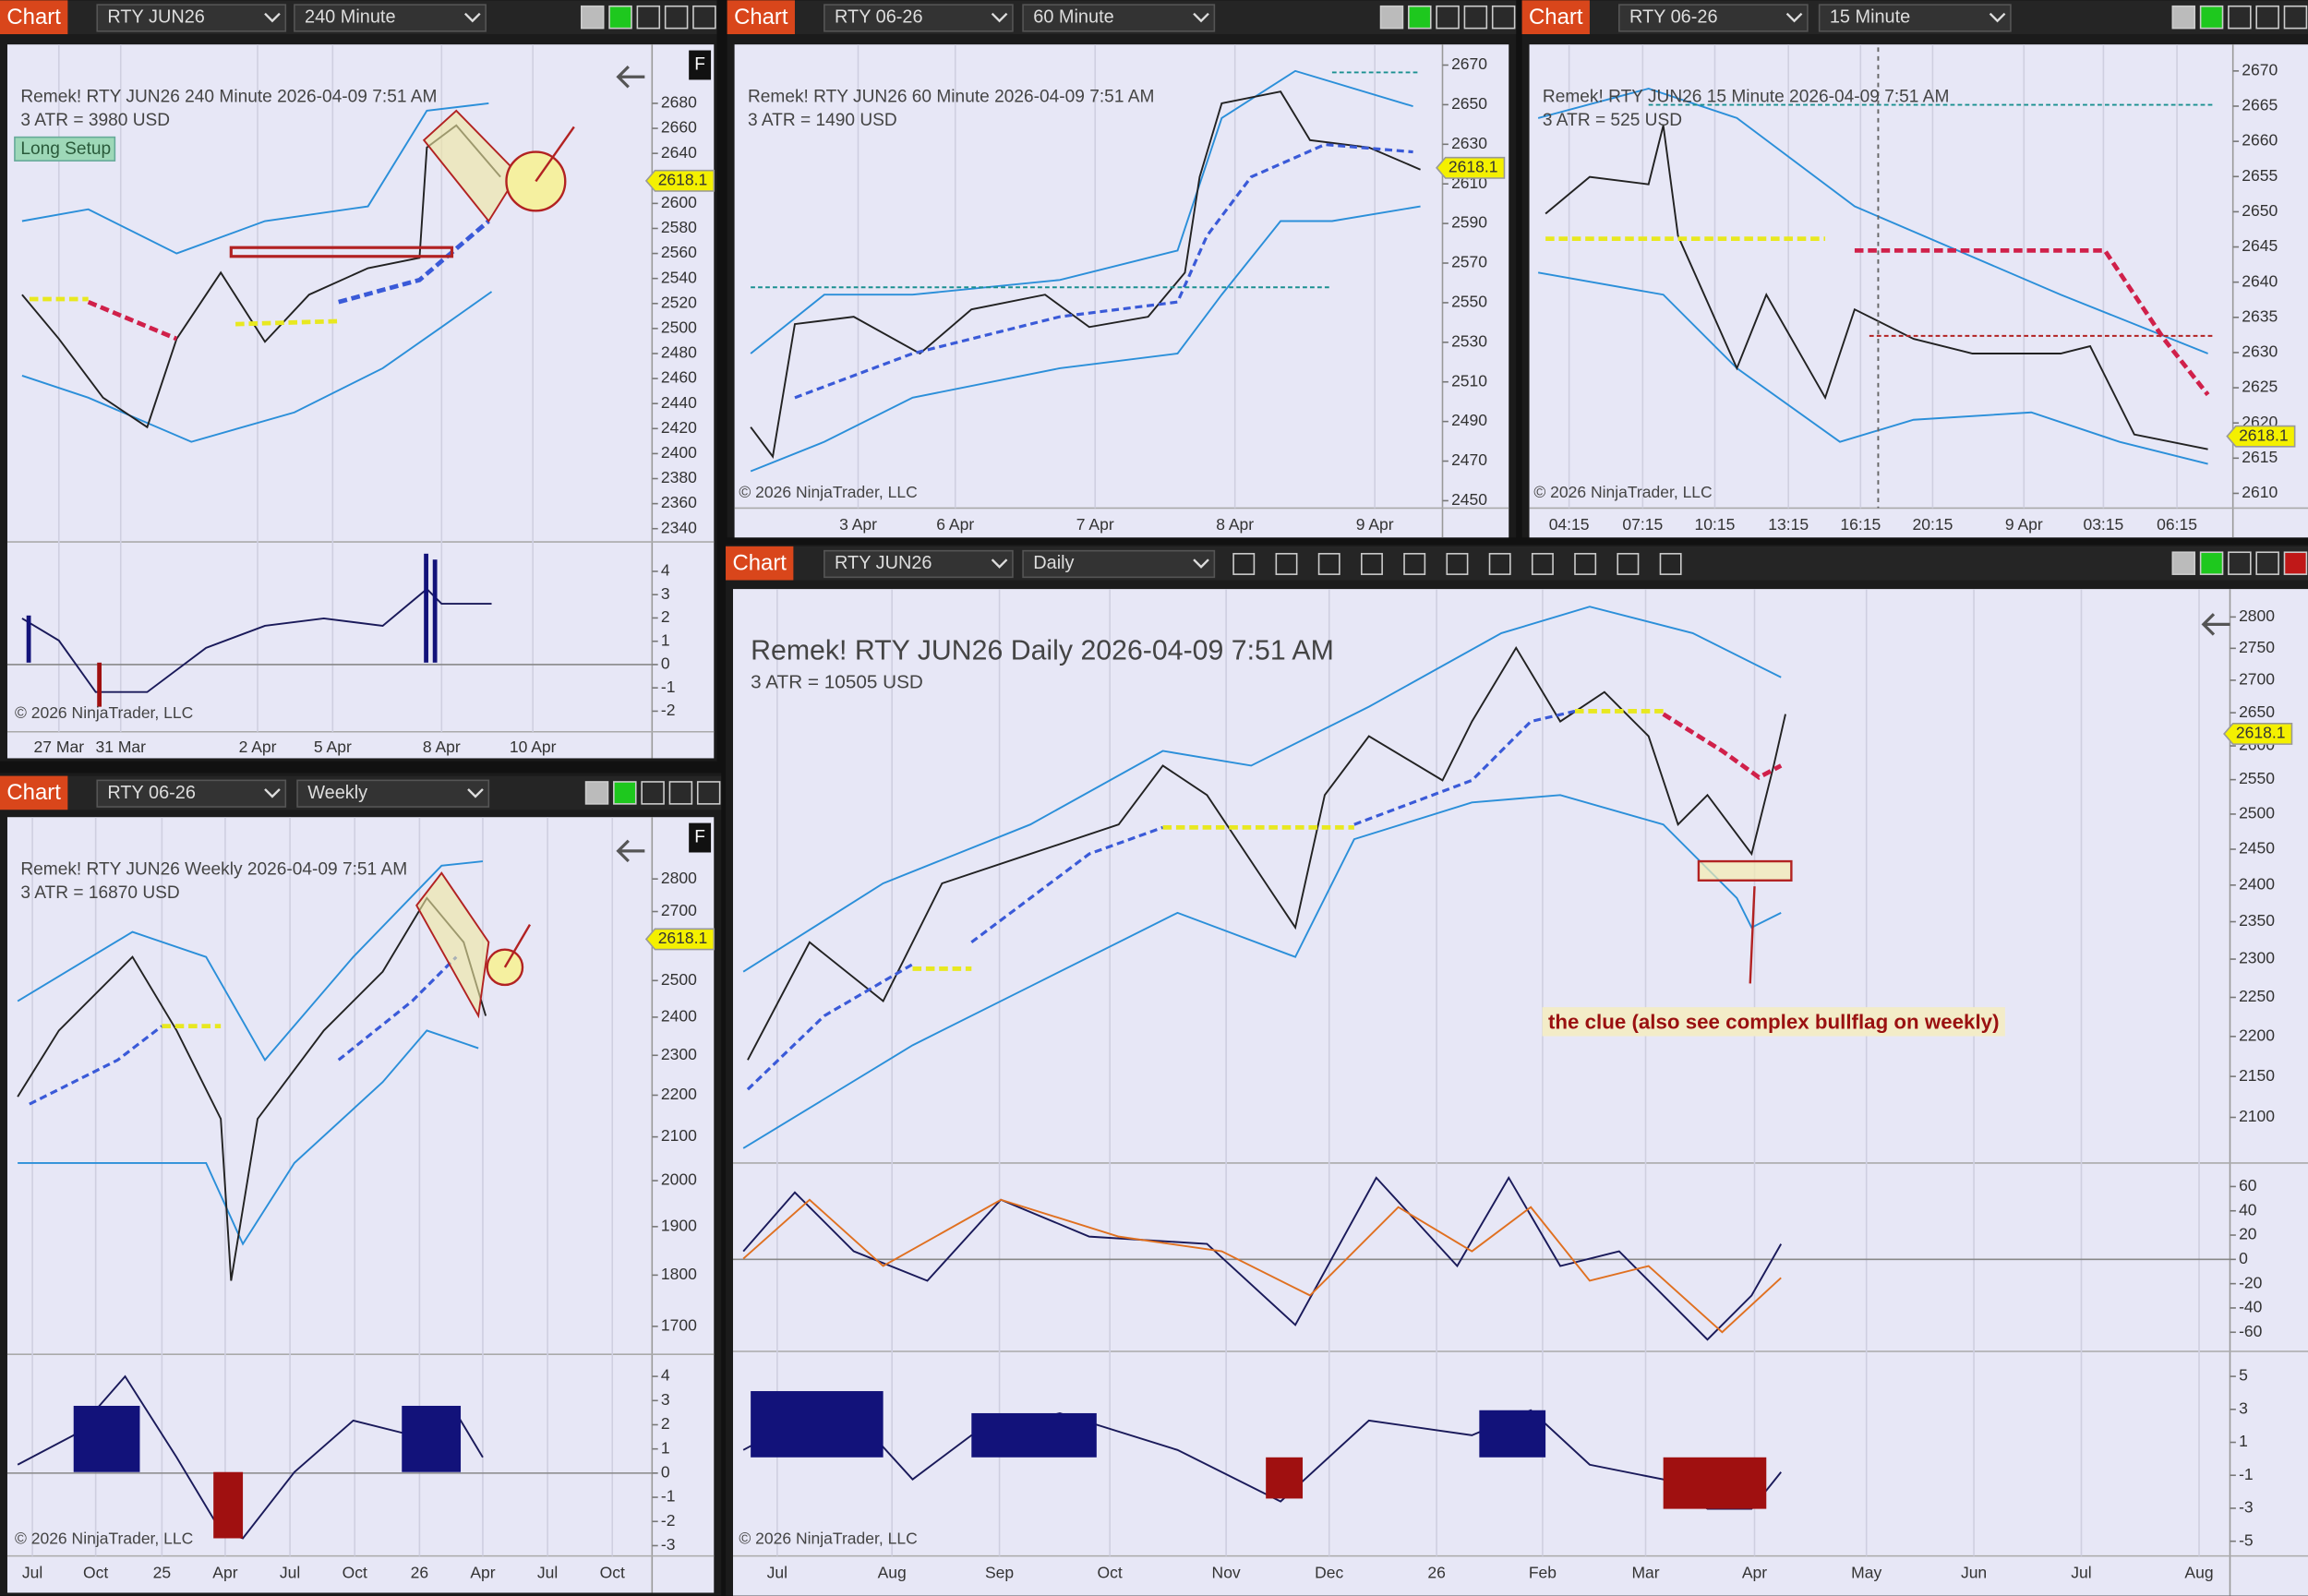 Image resolution: width=2308 pixels, height=1596 pixels. I want to click on y-tick-label: 2520, so click(679, 302).